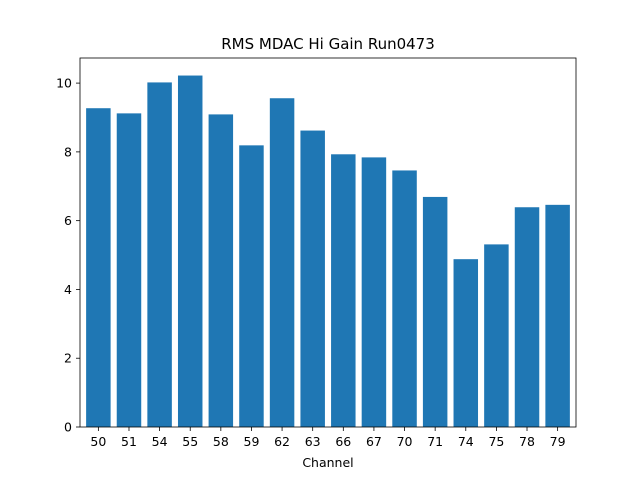  I want to click on y-tick-label-8: 8, so click(68, 151).